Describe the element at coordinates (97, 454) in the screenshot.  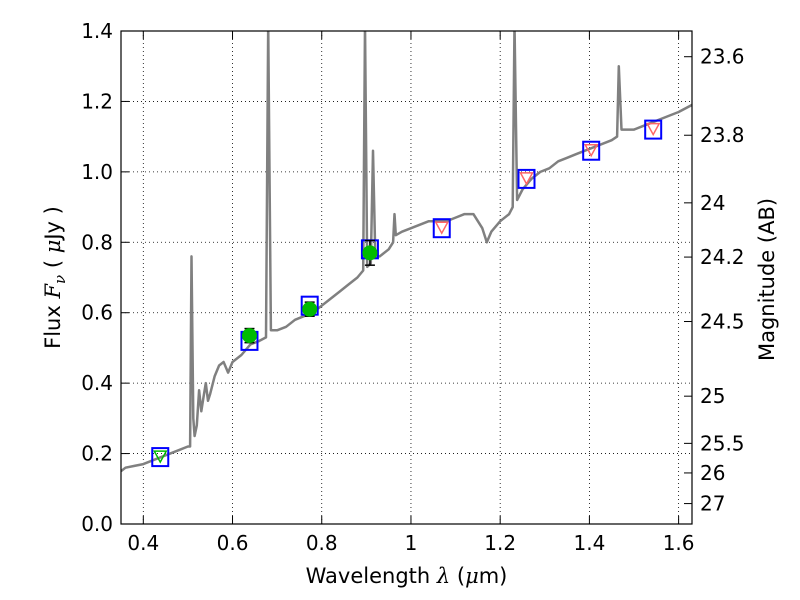
I see `y-tick-label: 0.2` at that location.